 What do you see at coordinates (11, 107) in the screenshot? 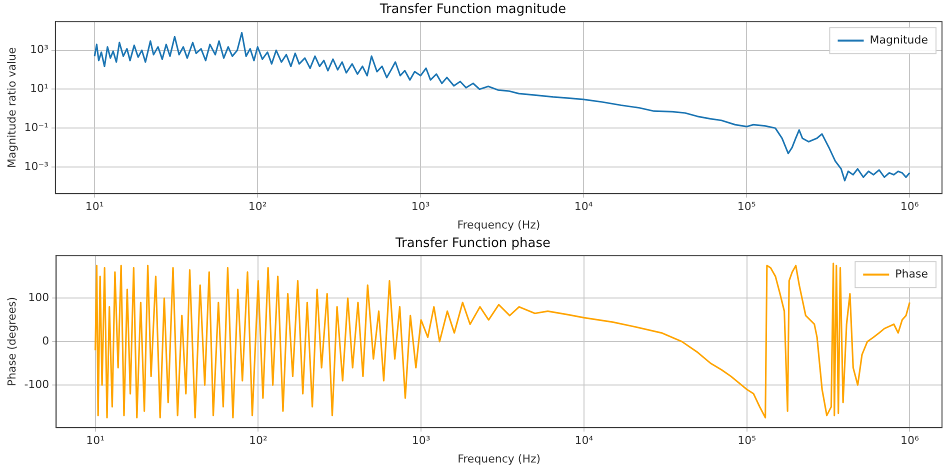
I see `y-axis-title: Magnitude ratio value` at bounding box center [11, 107].